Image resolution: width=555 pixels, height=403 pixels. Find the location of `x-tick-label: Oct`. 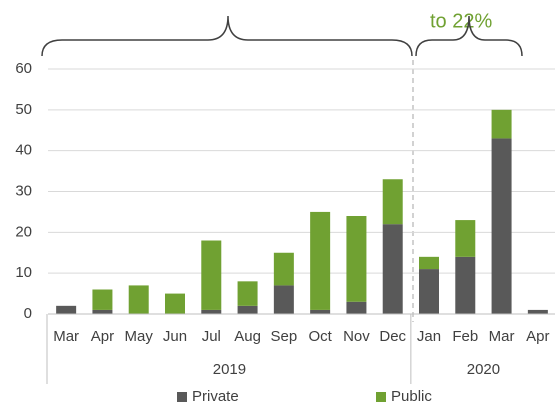

x-tick-label: Oct is located at coordinates (320, 336).